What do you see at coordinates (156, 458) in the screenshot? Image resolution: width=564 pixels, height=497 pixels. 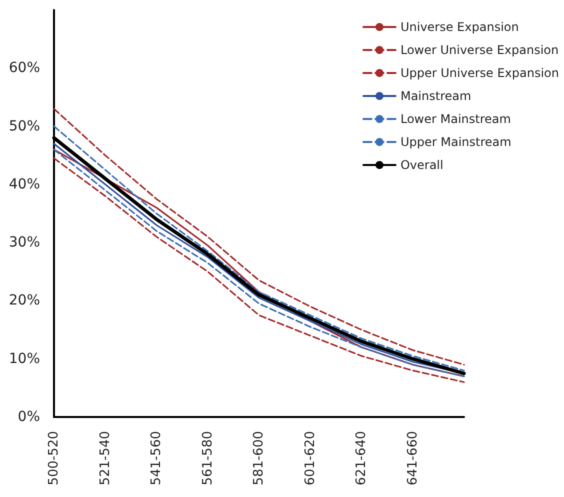 I see `x-tick-label: 541-560` at bounding box center [156, 458].